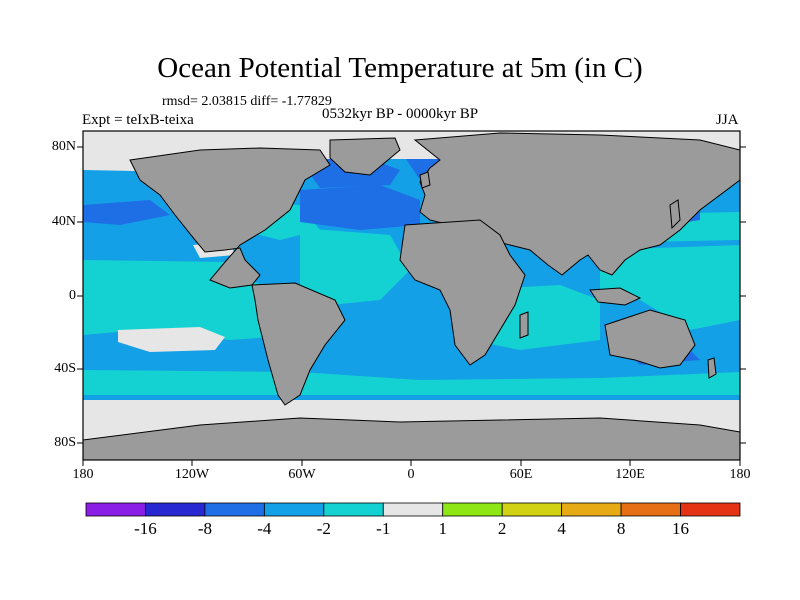 The image size is (800, 600). Describe the element at coordinates (63, 146) in the screenshot. I see `lat-label-80n: 80N` at that location.